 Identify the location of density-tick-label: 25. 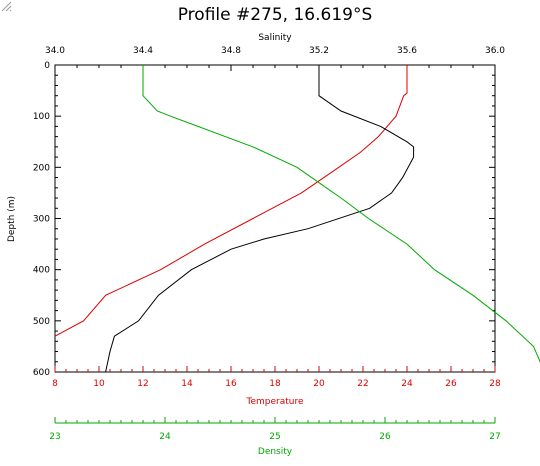
(274, 437).